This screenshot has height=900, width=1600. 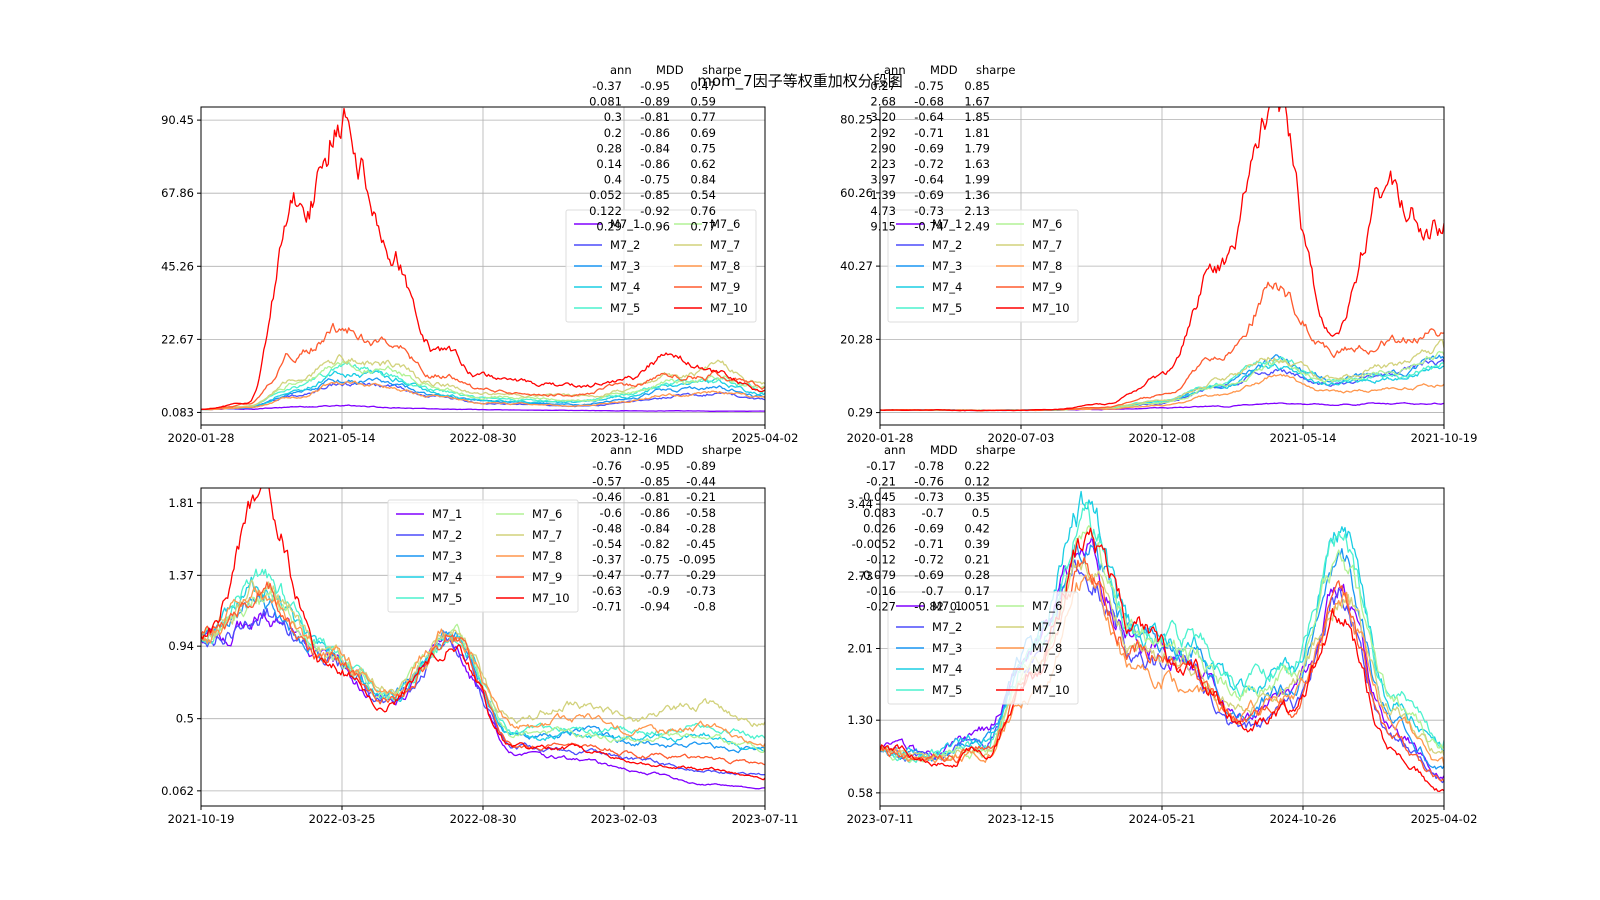 What do you see at coordinates (655, 86) in the screenshot?
I see `stats-cell: -0.95` at bounding box center [655, 86].